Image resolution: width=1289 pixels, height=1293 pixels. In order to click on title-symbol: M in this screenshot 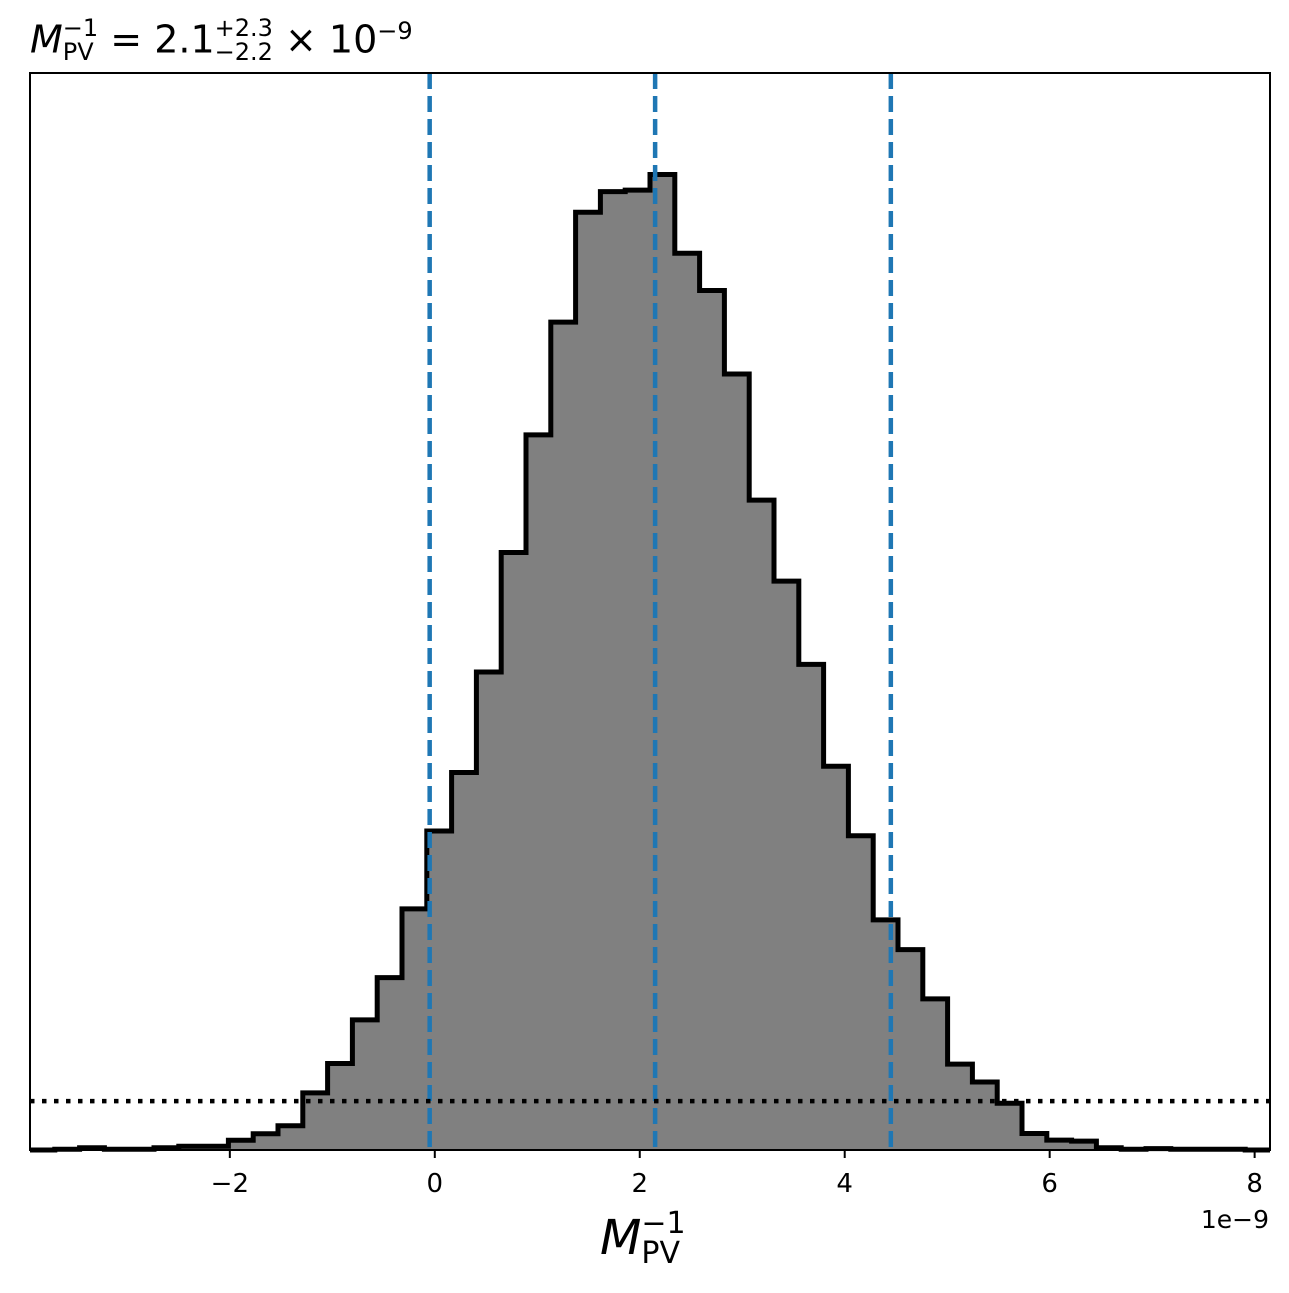, I will do `click(46, 39)`.